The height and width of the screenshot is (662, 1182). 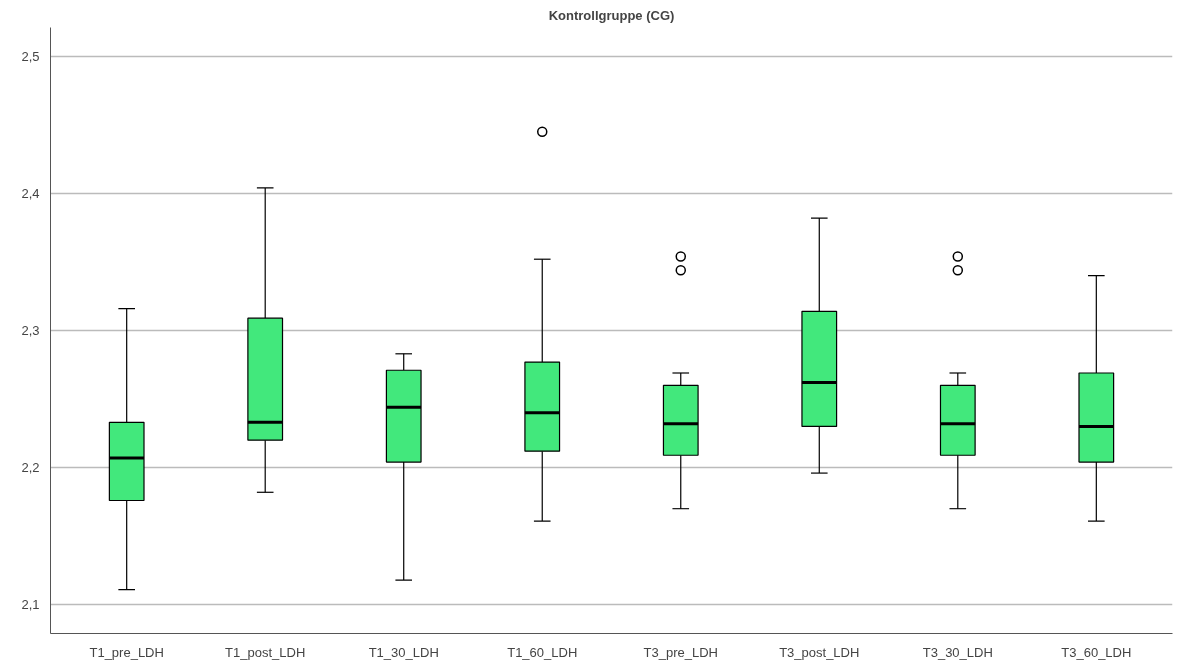 What do you see at coordinates (126, 652) in the screenshot?
I see `x-tick-label: T1_pre_LDH` at bounding box center [126, 652].